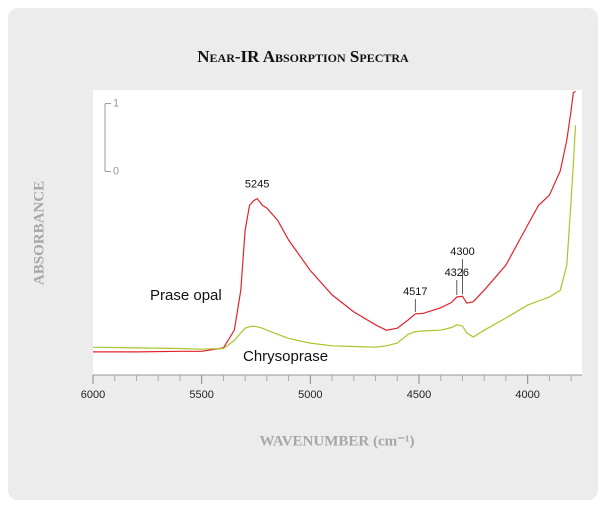 The height and width of the screenshot is (508, 606). Describe the element at coordinates (457, 273) in the screenshot. I see `annotation: 4326` at that location.